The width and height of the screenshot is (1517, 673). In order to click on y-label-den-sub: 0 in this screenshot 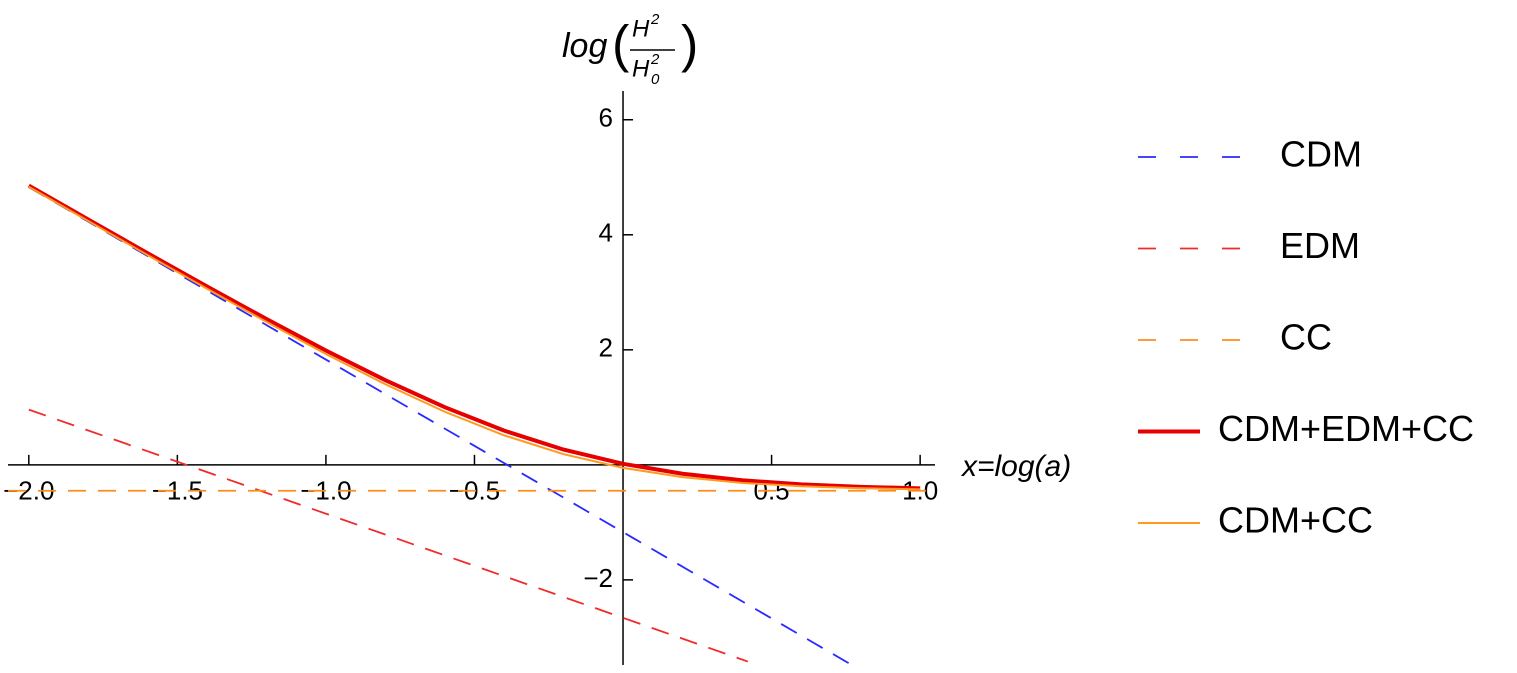, I will do `click(655, 79)`.